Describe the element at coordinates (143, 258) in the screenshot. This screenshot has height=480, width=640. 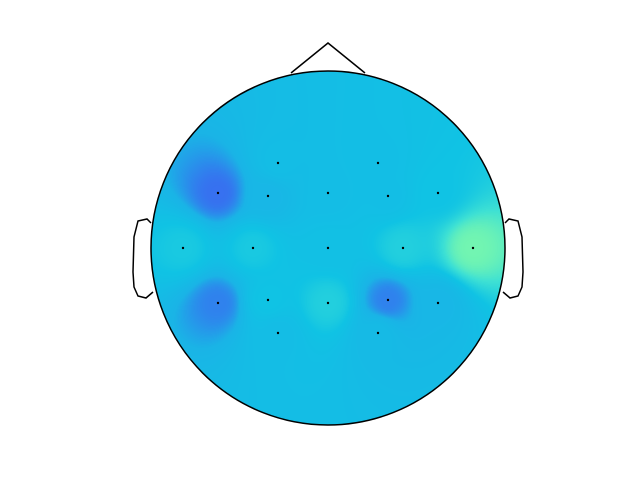
I see `left-ear-outline` at that location.